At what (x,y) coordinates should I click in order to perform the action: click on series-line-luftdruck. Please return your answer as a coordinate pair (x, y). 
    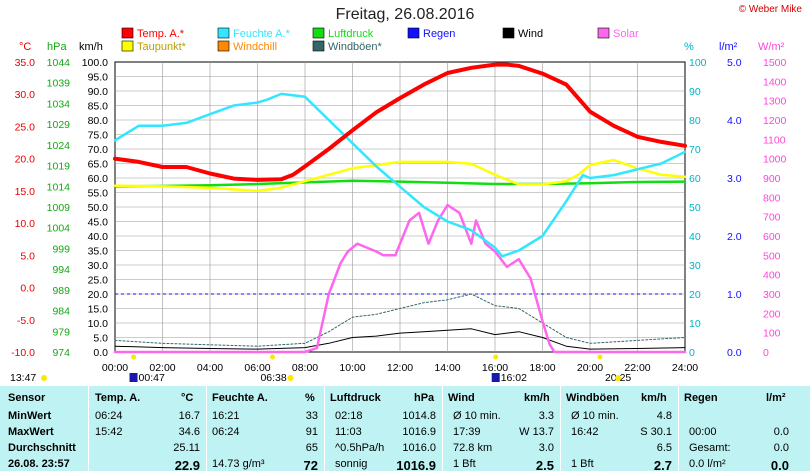
    Looking at the image, I should click on (400, 183).